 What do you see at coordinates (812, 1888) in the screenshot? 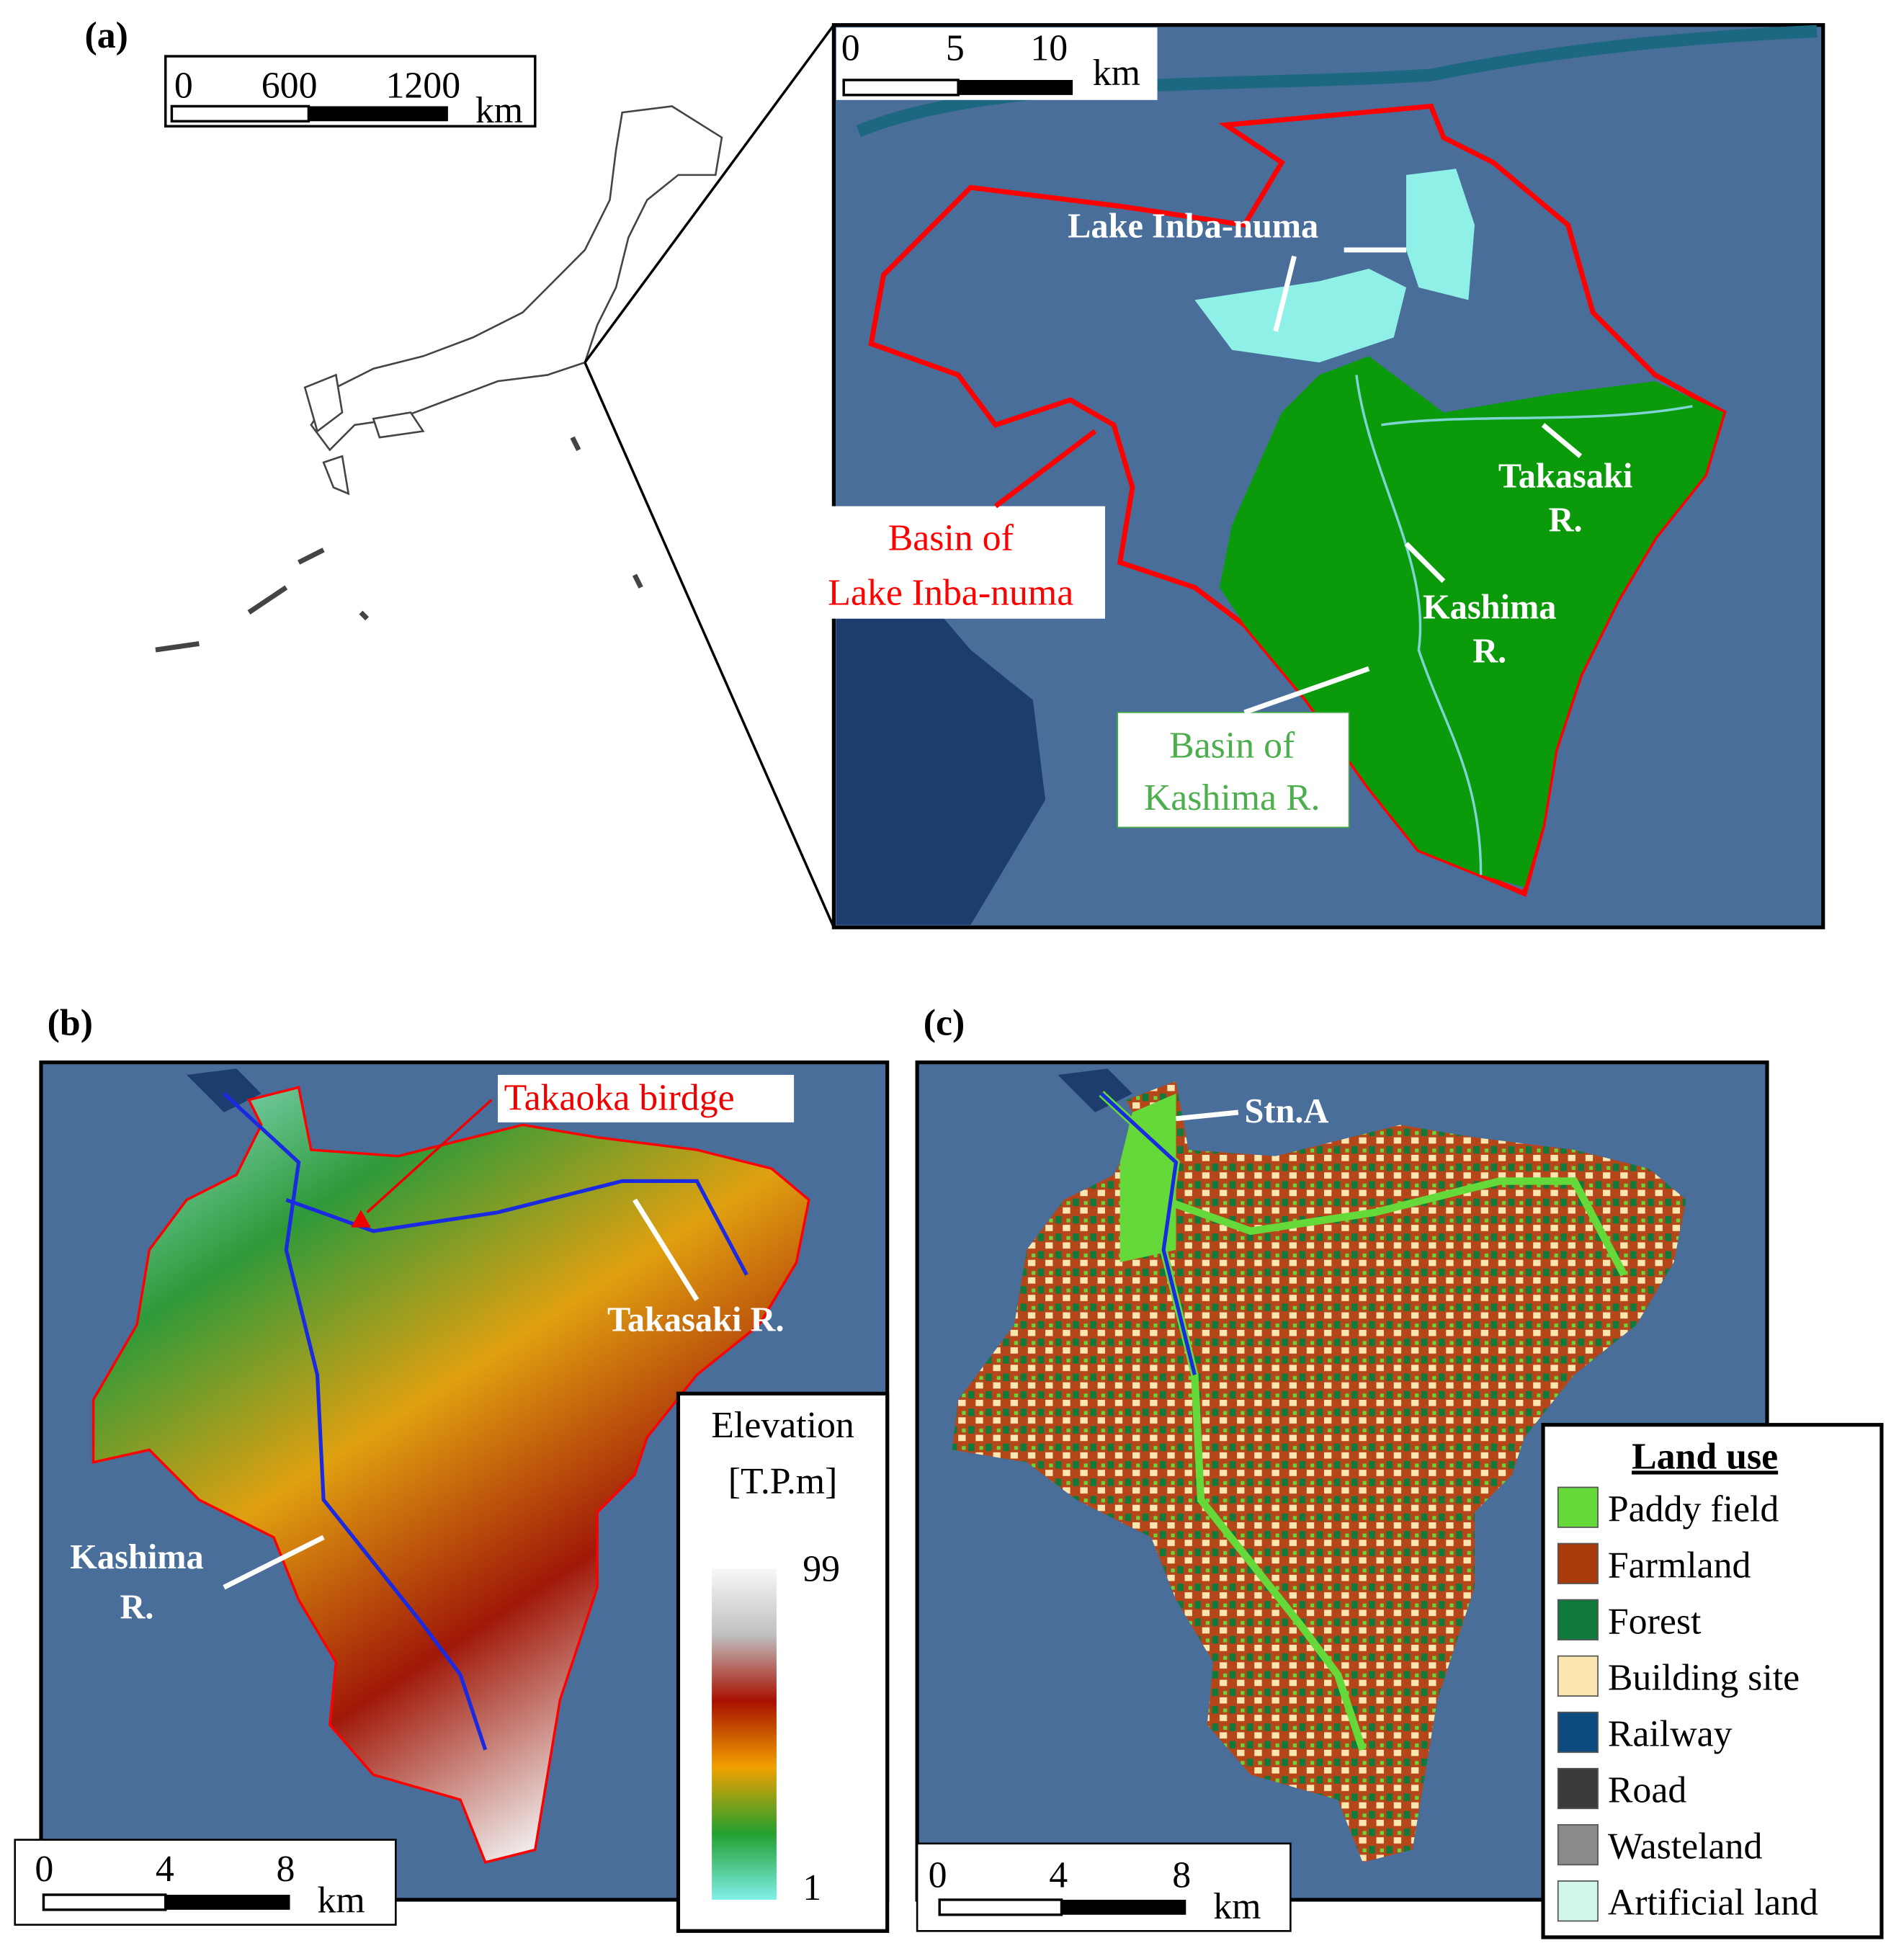
I see `colorbar-min: 1` at bounding box center [812, 1888].